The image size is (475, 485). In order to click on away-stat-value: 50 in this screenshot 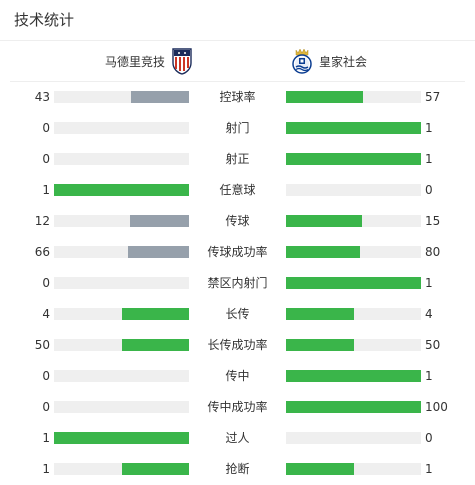, I will do `click(433, 345)`.